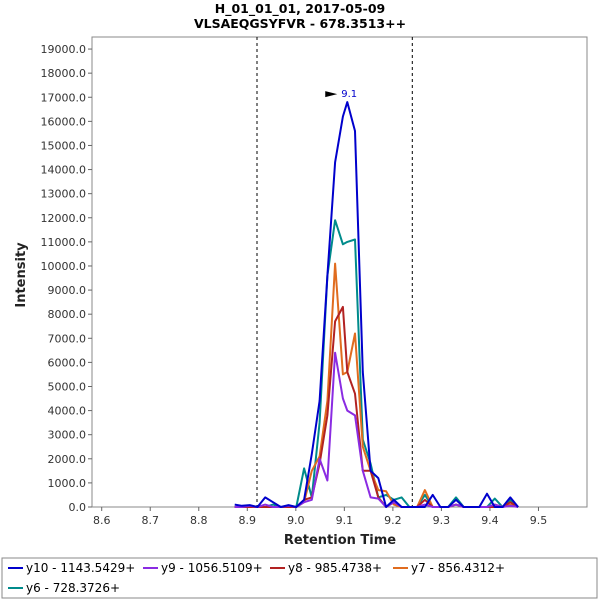 Image resolution: width=600 pixels, height=604 pixels. Describe the element at coordinates (490, 520) in the screenshot. I see `x-tick-label: 9.4` at that location.